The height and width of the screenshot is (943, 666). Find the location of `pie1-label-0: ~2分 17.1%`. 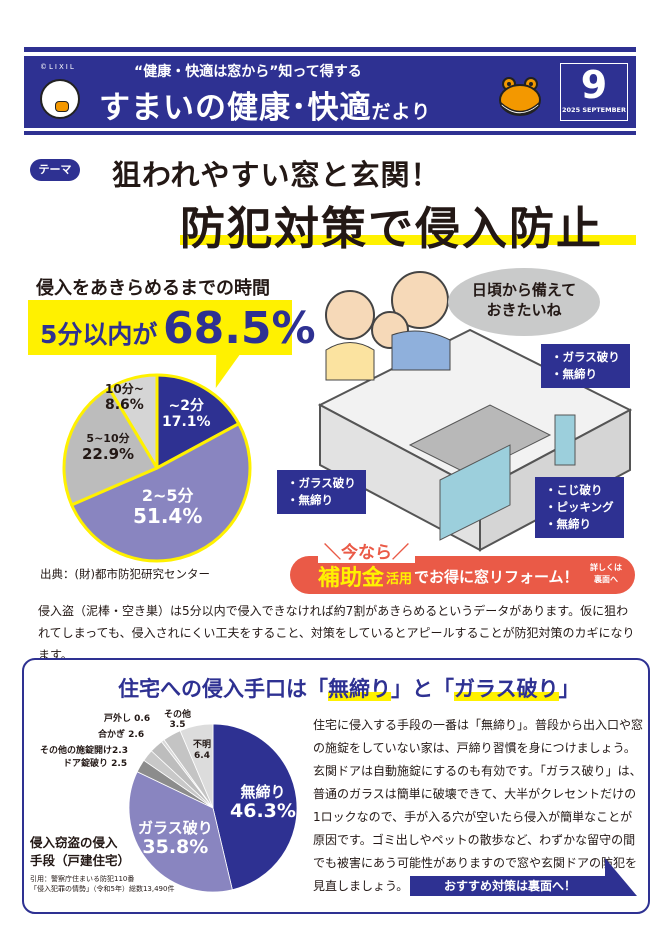

pie1-label-0: ~2分 17.1% is located at coordinates (186, 414).